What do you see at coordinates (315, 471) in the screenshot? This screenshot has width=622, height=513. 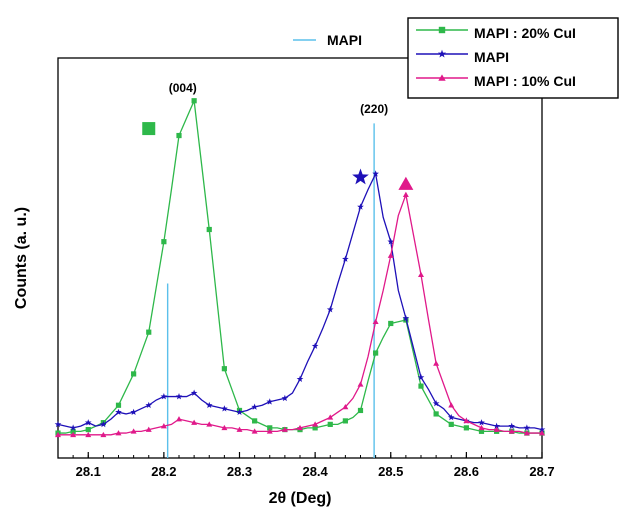 I see `x-tick-label-3: 28.4` at bounding box center [315, 471].